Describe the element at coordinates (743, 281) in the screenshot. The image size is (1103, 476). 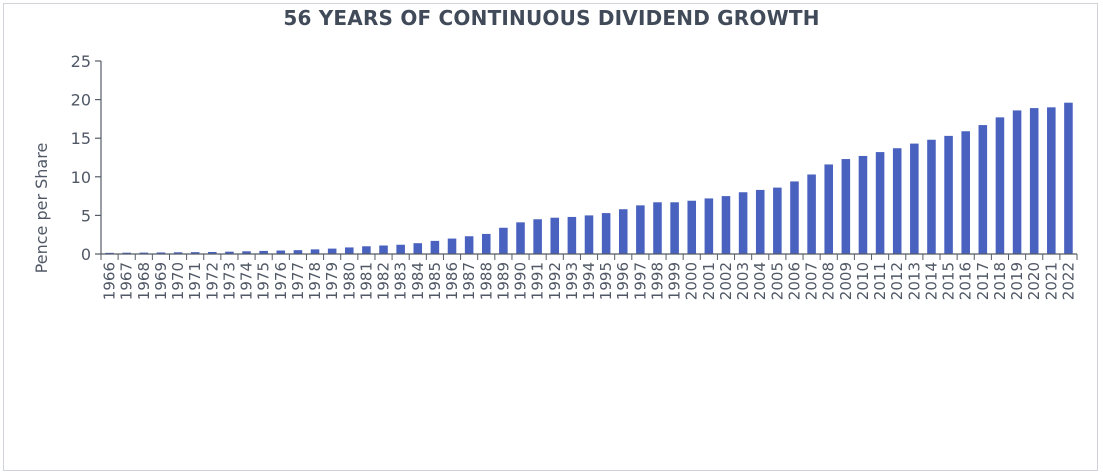
I see `x-tick-label-2003: 2003` at that location.